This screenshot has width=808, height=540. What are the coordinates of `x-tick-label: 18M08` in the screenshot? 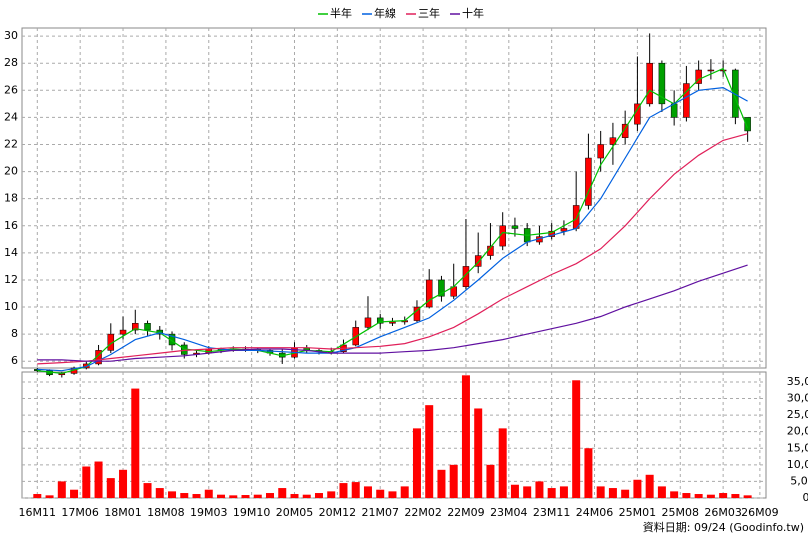 It's located at (166, 512).